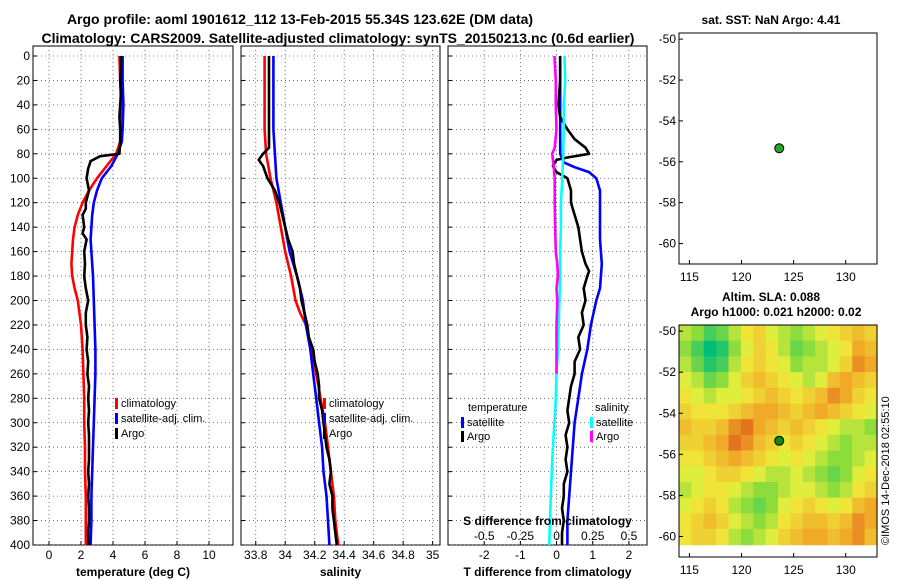 Image resolution: width=900 pixels, height=580 pixels. What do you see at coordinates (24, 105) in the screenshot?
I see `depth-tick-label: 40` at bounding box center [24, 105].